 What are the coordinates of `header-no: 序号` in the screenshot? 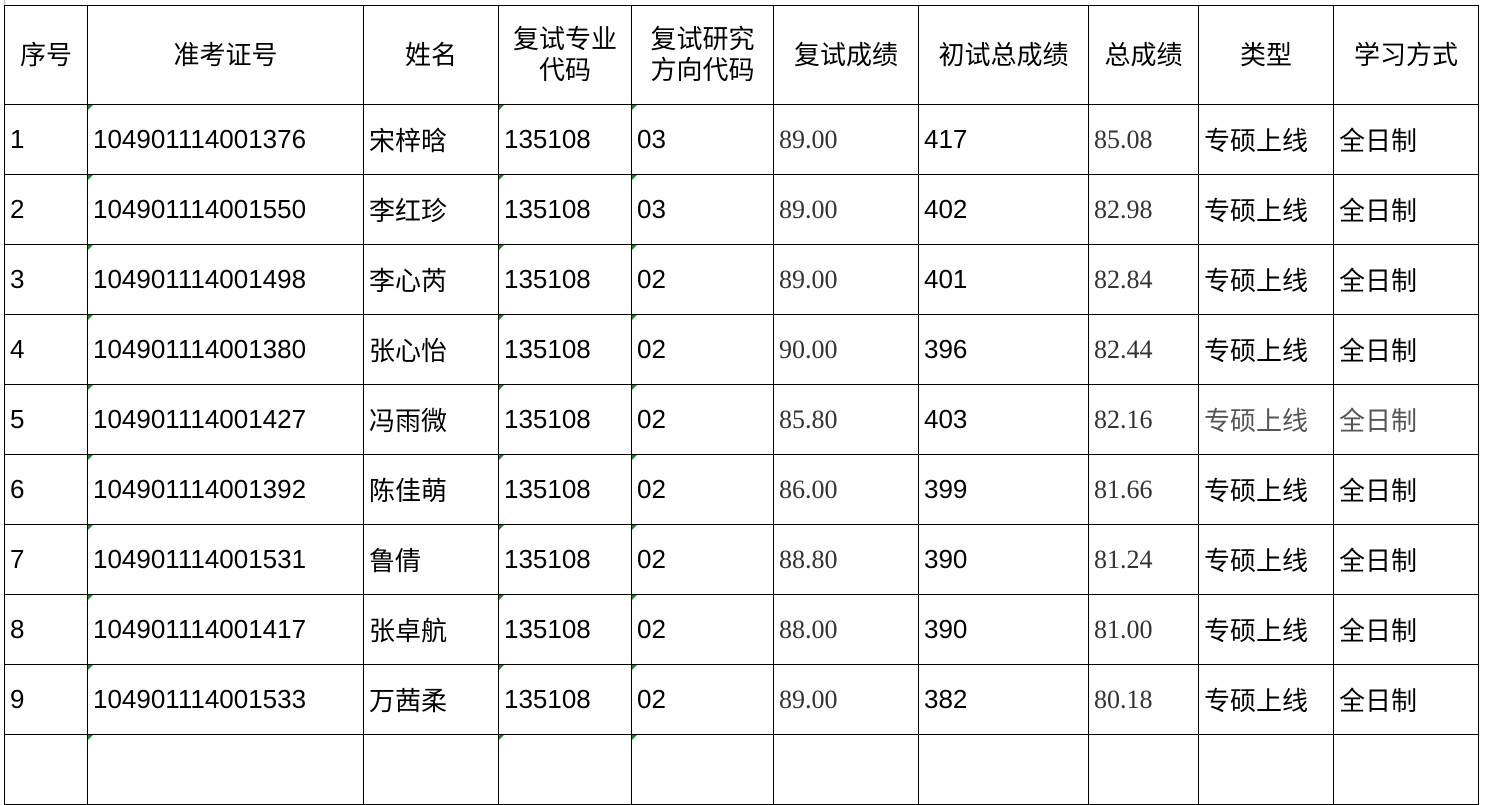 It's located at (46, 55).